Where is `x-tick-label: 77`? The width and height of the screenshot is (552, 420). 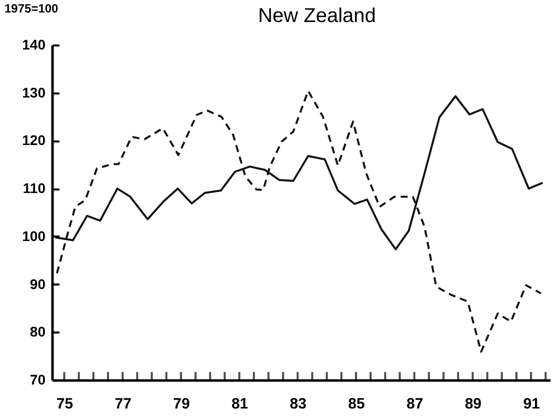 x-tick-label: 77 is located at coordinates (123, 404).